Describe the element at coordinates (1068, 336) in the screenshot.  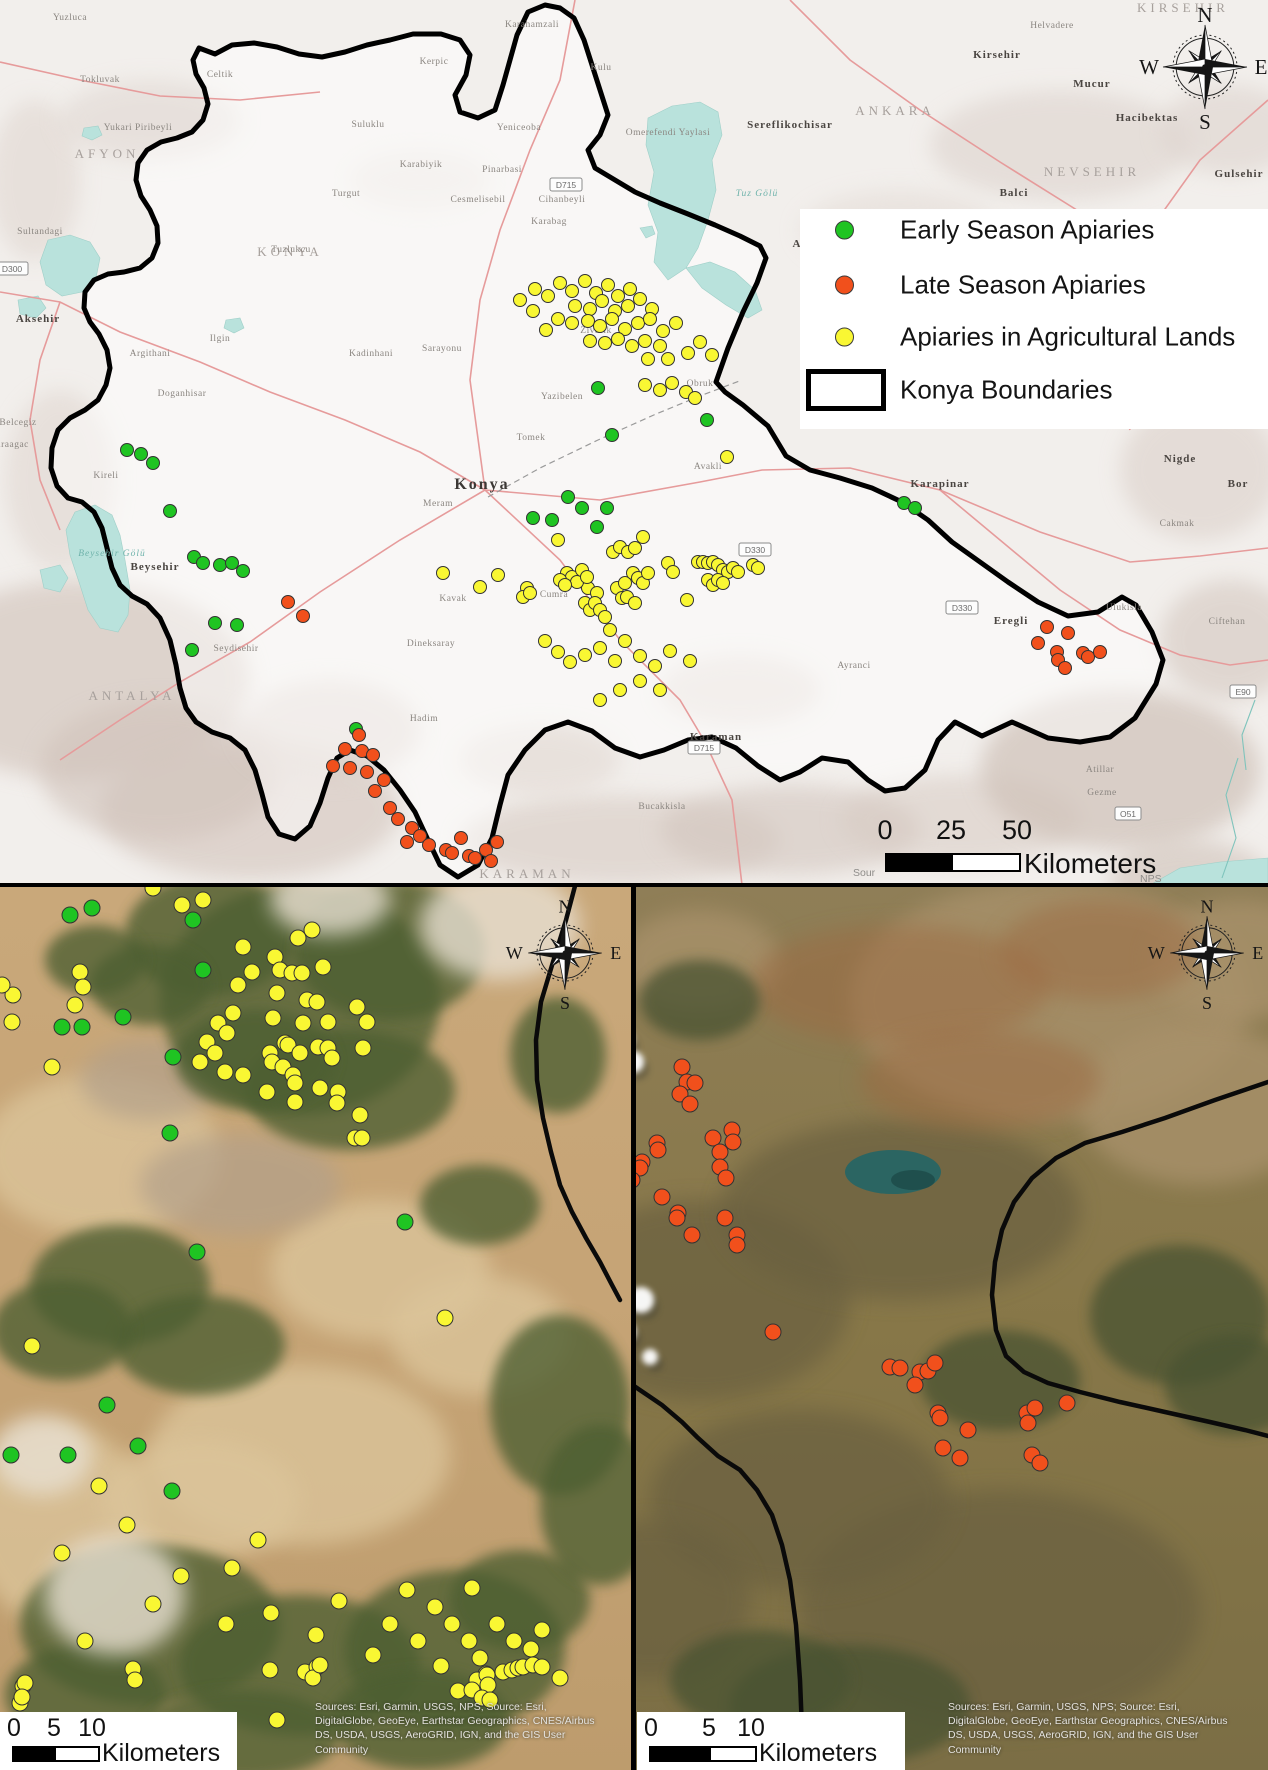
I see `legend-label: Apiaries in Agricultural Lands` at that location.